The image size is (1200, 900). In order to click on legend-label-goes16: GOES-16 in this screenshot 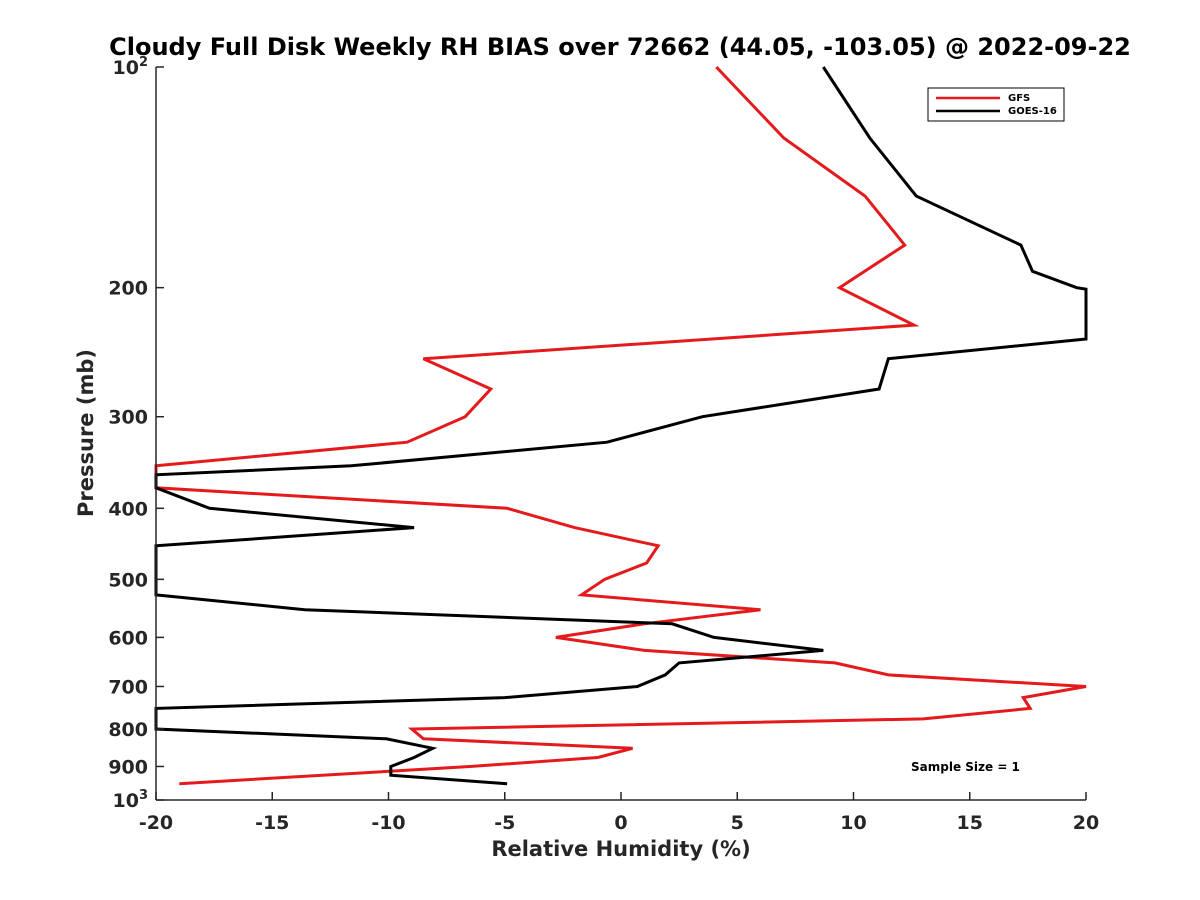, I will do `click(1032, 111)`.